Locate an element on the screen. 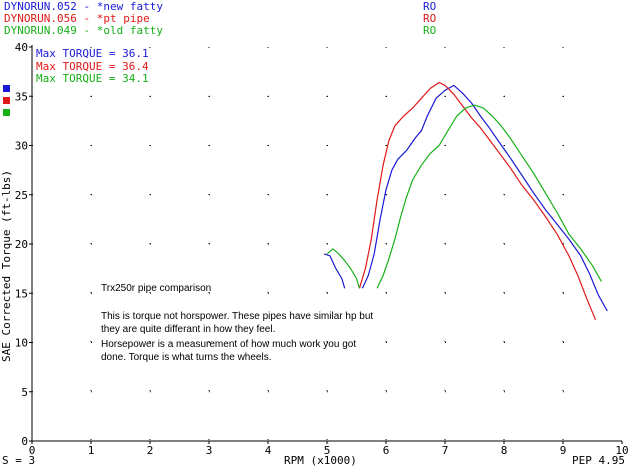  x-tick-label: 7 is located at coordinates (445, 450).